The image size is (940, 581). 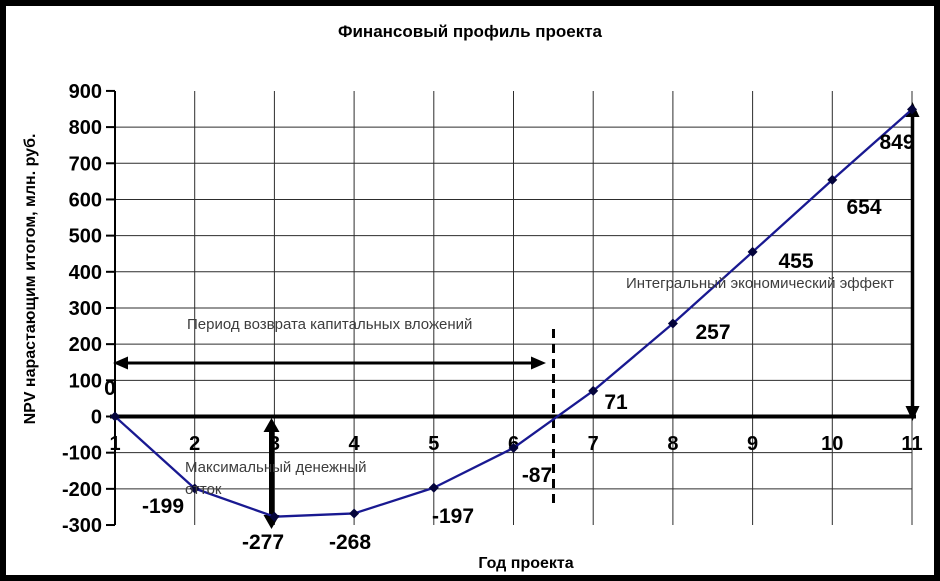 What do you see at coordinates (350, 542) in the screenshot?
I see `data-point-label: -268` at bounding box center [350, 542].